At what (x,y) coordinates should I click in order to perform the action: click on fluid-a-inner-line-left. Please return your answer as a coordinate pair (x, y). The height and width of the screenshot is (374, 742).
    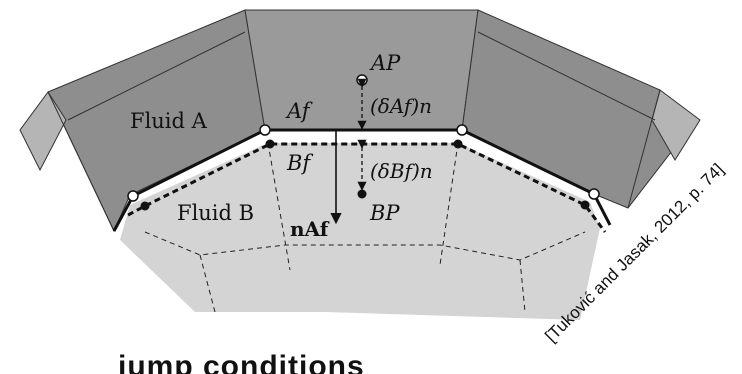
    Looking at the image, I should click on (81, 161).